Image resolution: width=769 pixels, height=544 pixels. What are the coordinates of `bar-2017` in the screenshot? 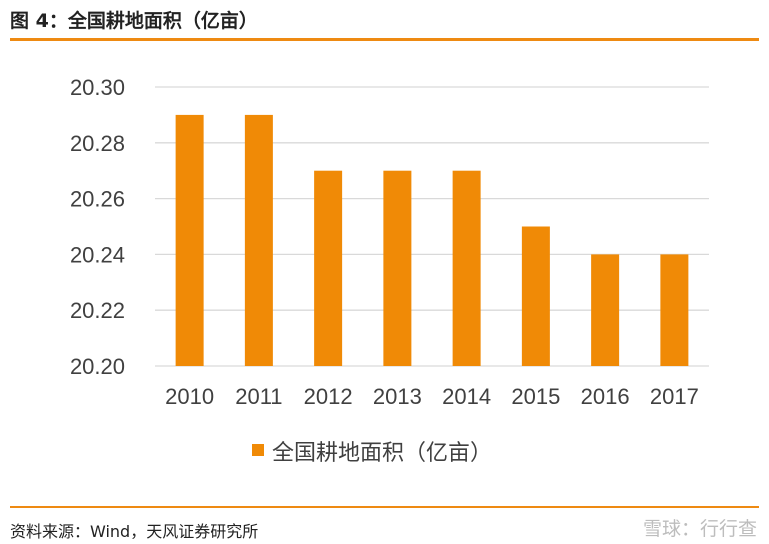 It's located at (674, 310).